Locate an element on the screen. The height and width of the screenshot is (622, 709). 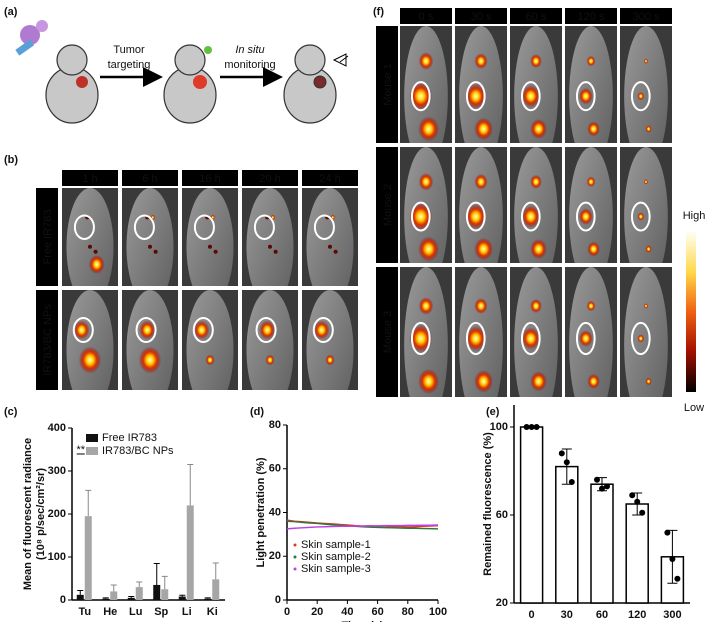
step-label: targeting is located at coordinates (129, 65).